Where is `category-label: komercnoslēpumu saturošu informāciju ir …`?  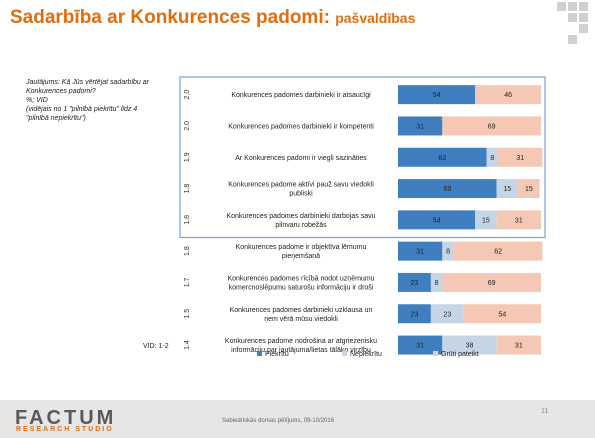 category-label: komercnoslēpumu saturošu informāciju ir … is located at coordinates (301, 287).